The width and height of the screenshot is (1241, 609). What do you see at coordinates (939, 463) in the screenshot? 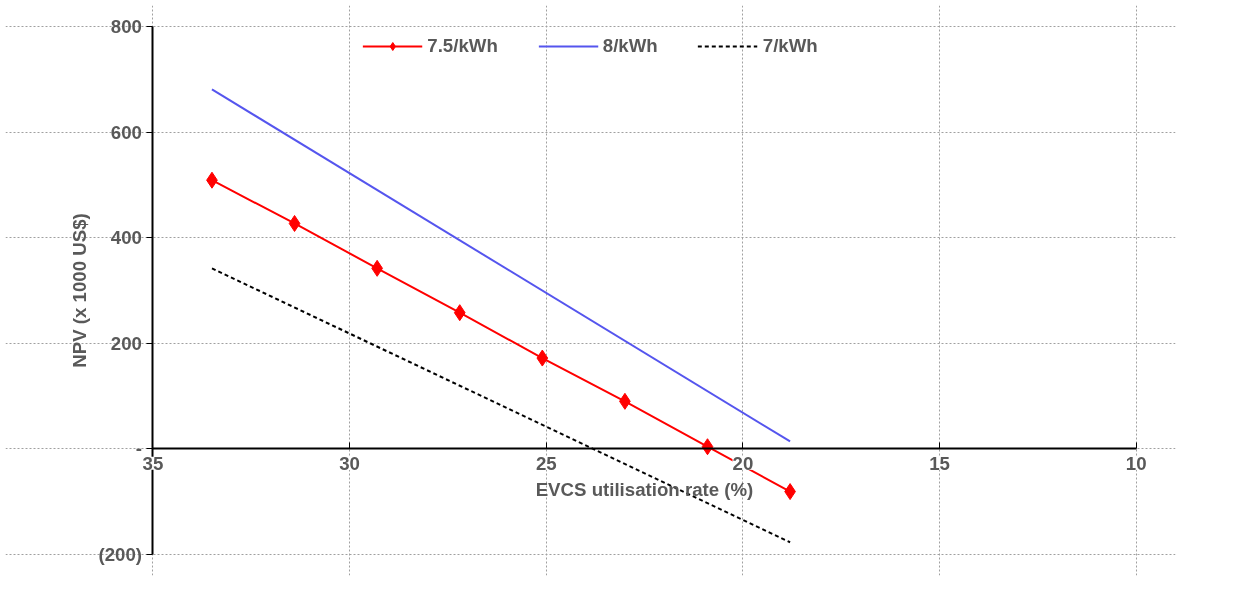
I see `x-tick-label: 15` at bounding box center [939, 463].